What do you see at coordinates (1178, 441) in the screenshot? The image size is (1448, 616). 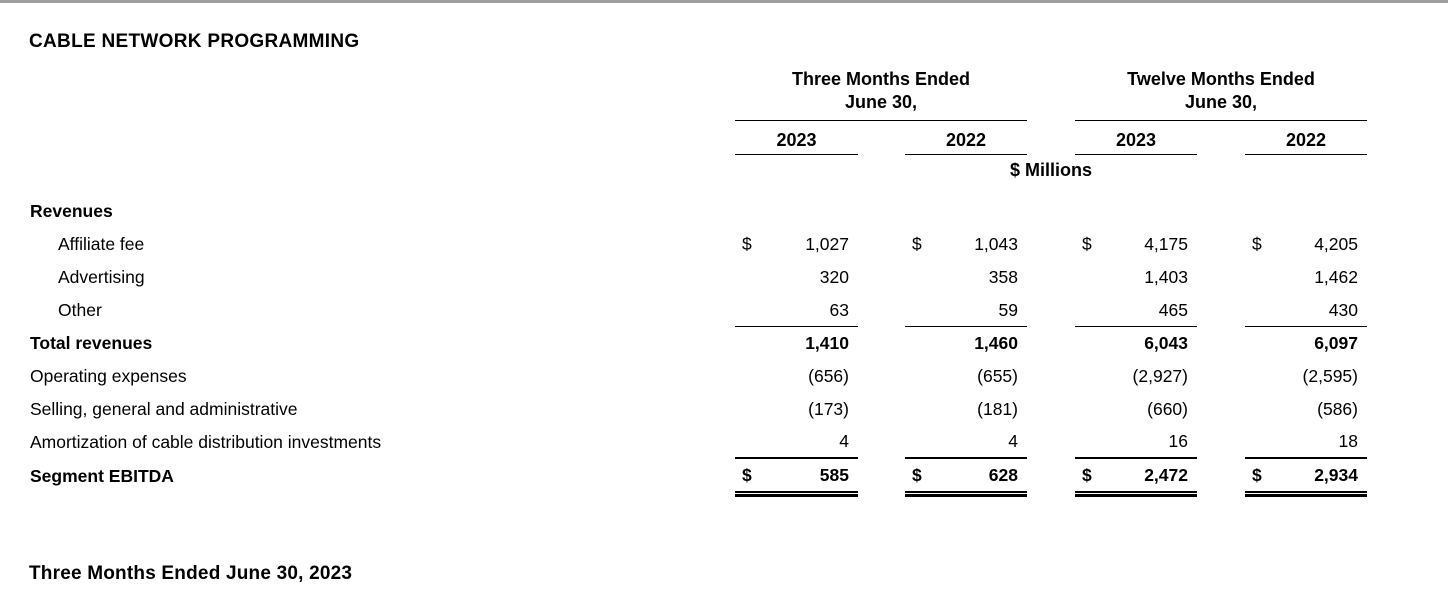 I see `value: 16` at bounding box center [1178, 441].